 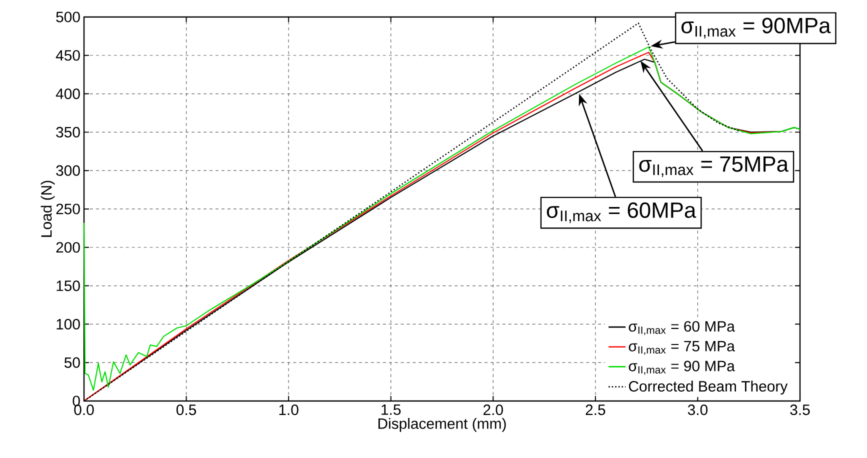 What do you see at coordinates (391, 409) in the screenshot?
I see `x-tick-label: 1.5` at bounding box center [391, 409].